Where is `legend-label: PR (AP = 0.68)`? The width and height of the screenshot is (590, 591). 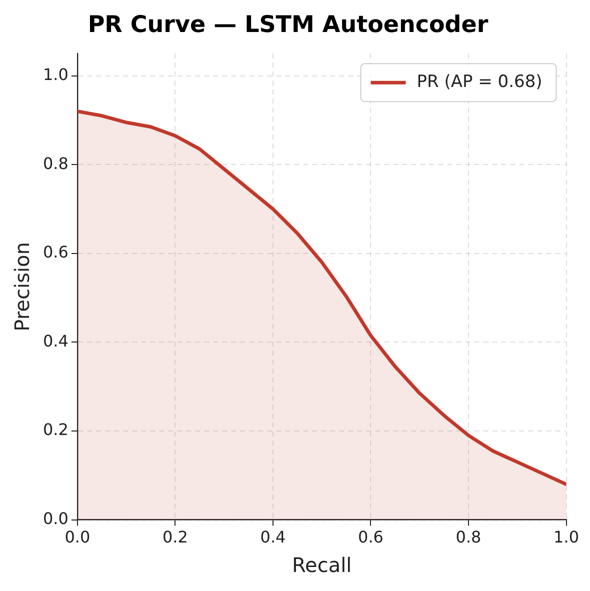 legend-label: PR (AP = 0.68) is located at coordinates (479, 82).